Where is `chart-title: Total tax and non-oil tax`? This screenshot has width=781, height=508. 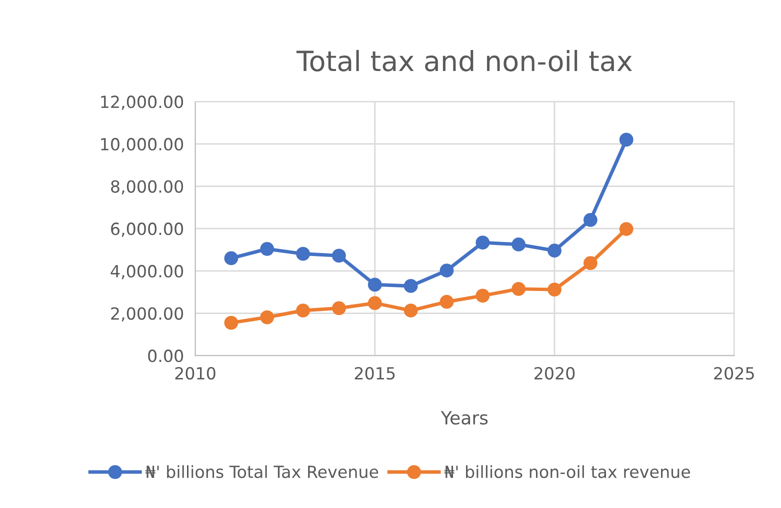 chart-title: Total tax and non-oil tax is located at coordinates (464, 61).